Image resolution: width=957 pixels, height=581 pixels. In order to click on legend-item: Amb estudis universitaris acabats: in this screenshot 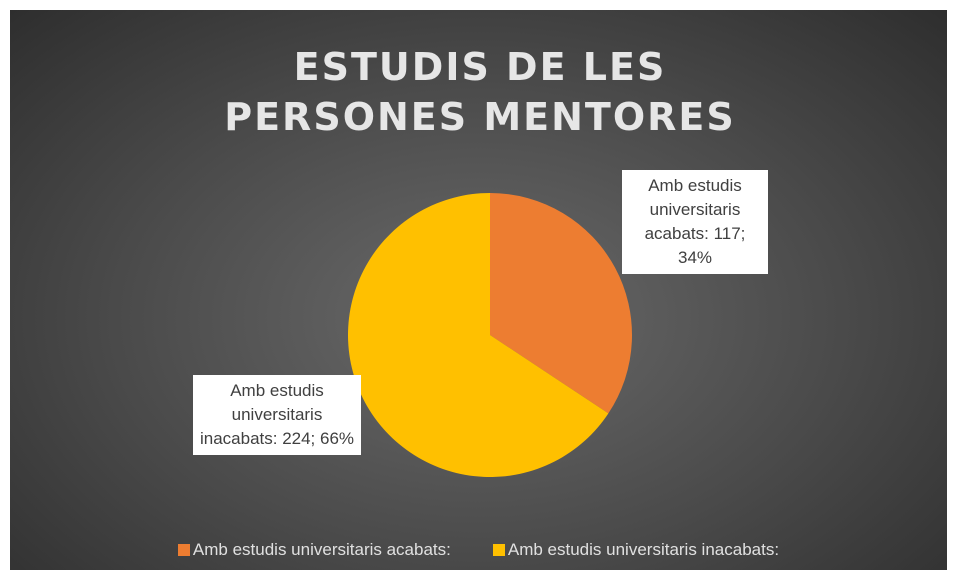, I will do `click(314, 550)`.